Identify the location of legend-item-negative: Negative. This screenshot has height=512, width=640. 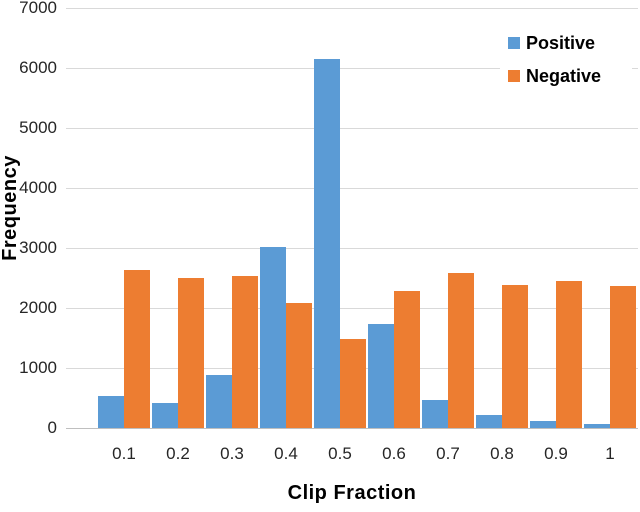
(570, 76).